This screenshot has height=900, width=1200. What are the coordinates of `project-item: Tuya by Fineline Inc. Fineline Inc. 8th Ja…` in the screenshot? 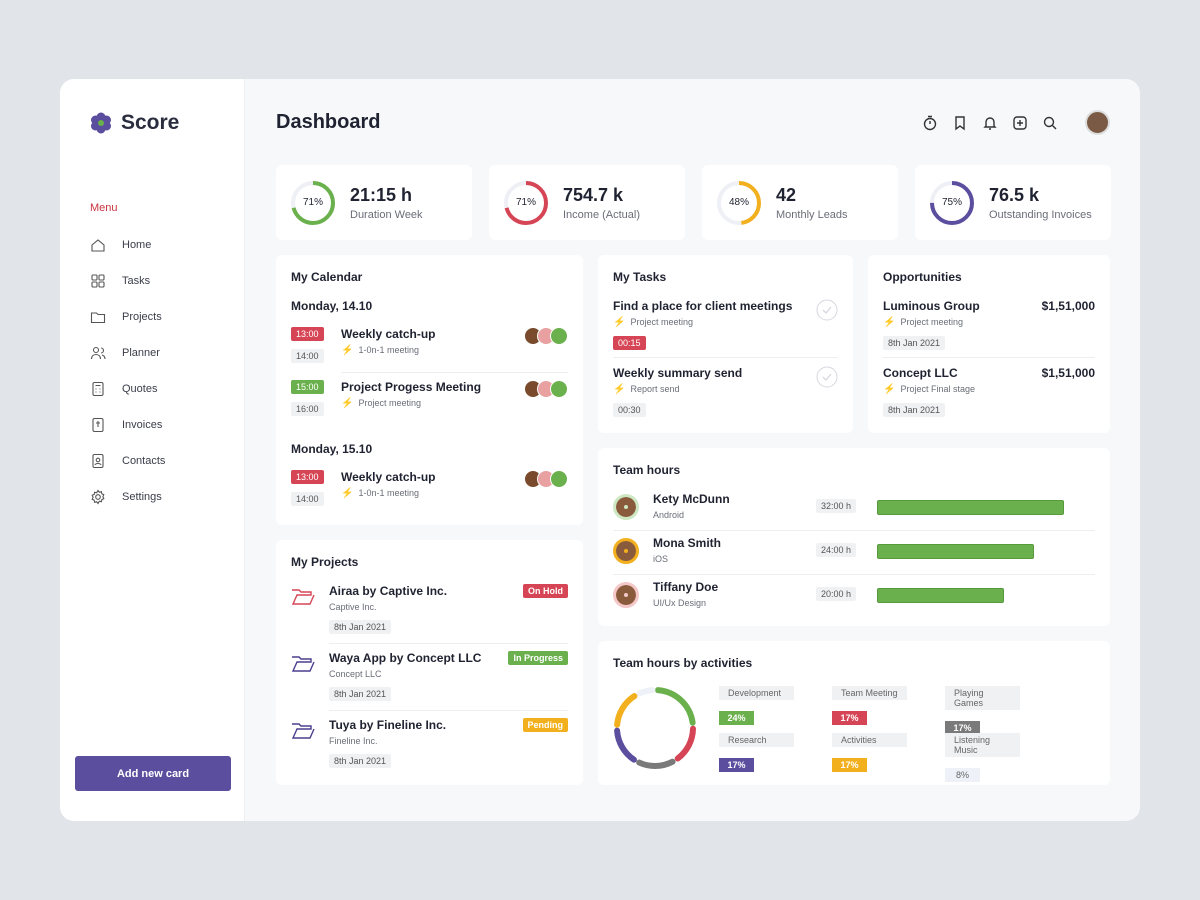 It's located at (429, 748).